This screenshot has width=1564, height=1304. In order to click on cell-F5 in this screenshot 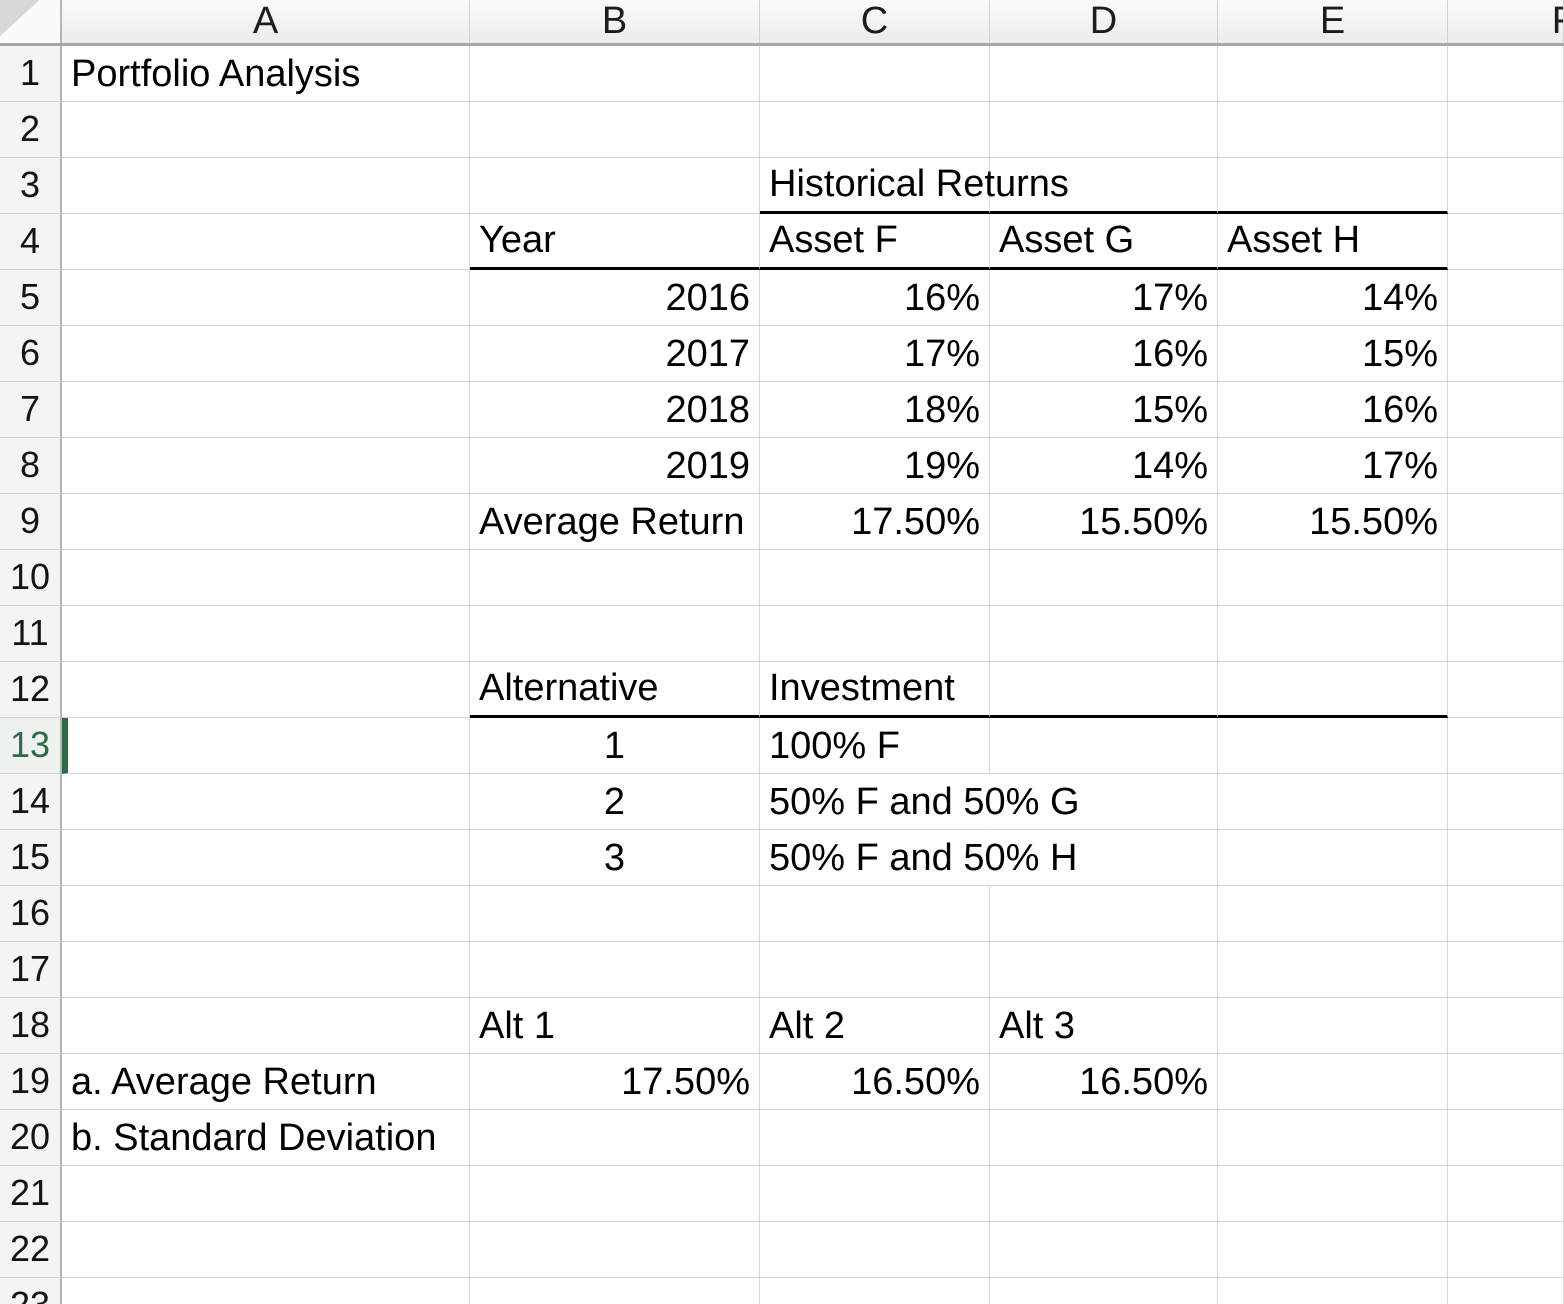, I will do `click(1506, 298)`.